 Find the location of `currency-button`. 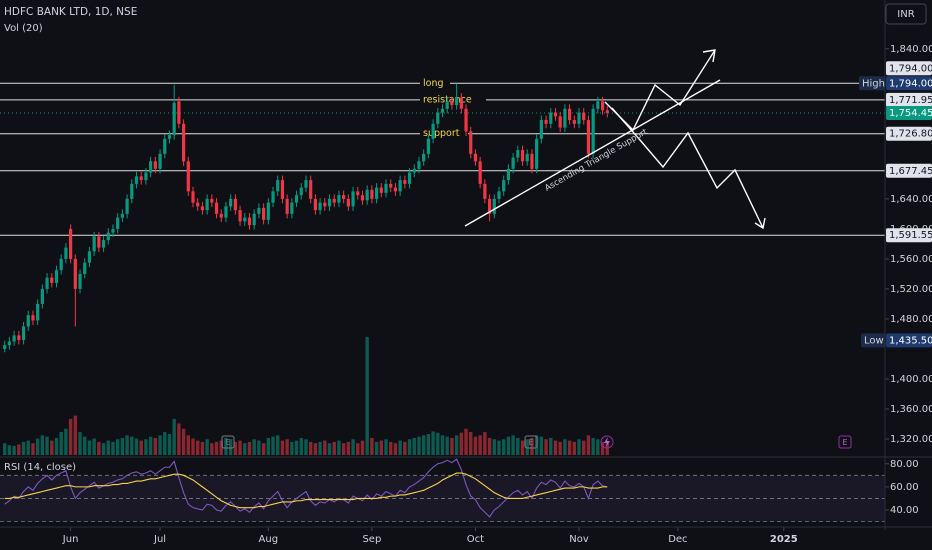

currency-button is located at coordinates (906, 14).